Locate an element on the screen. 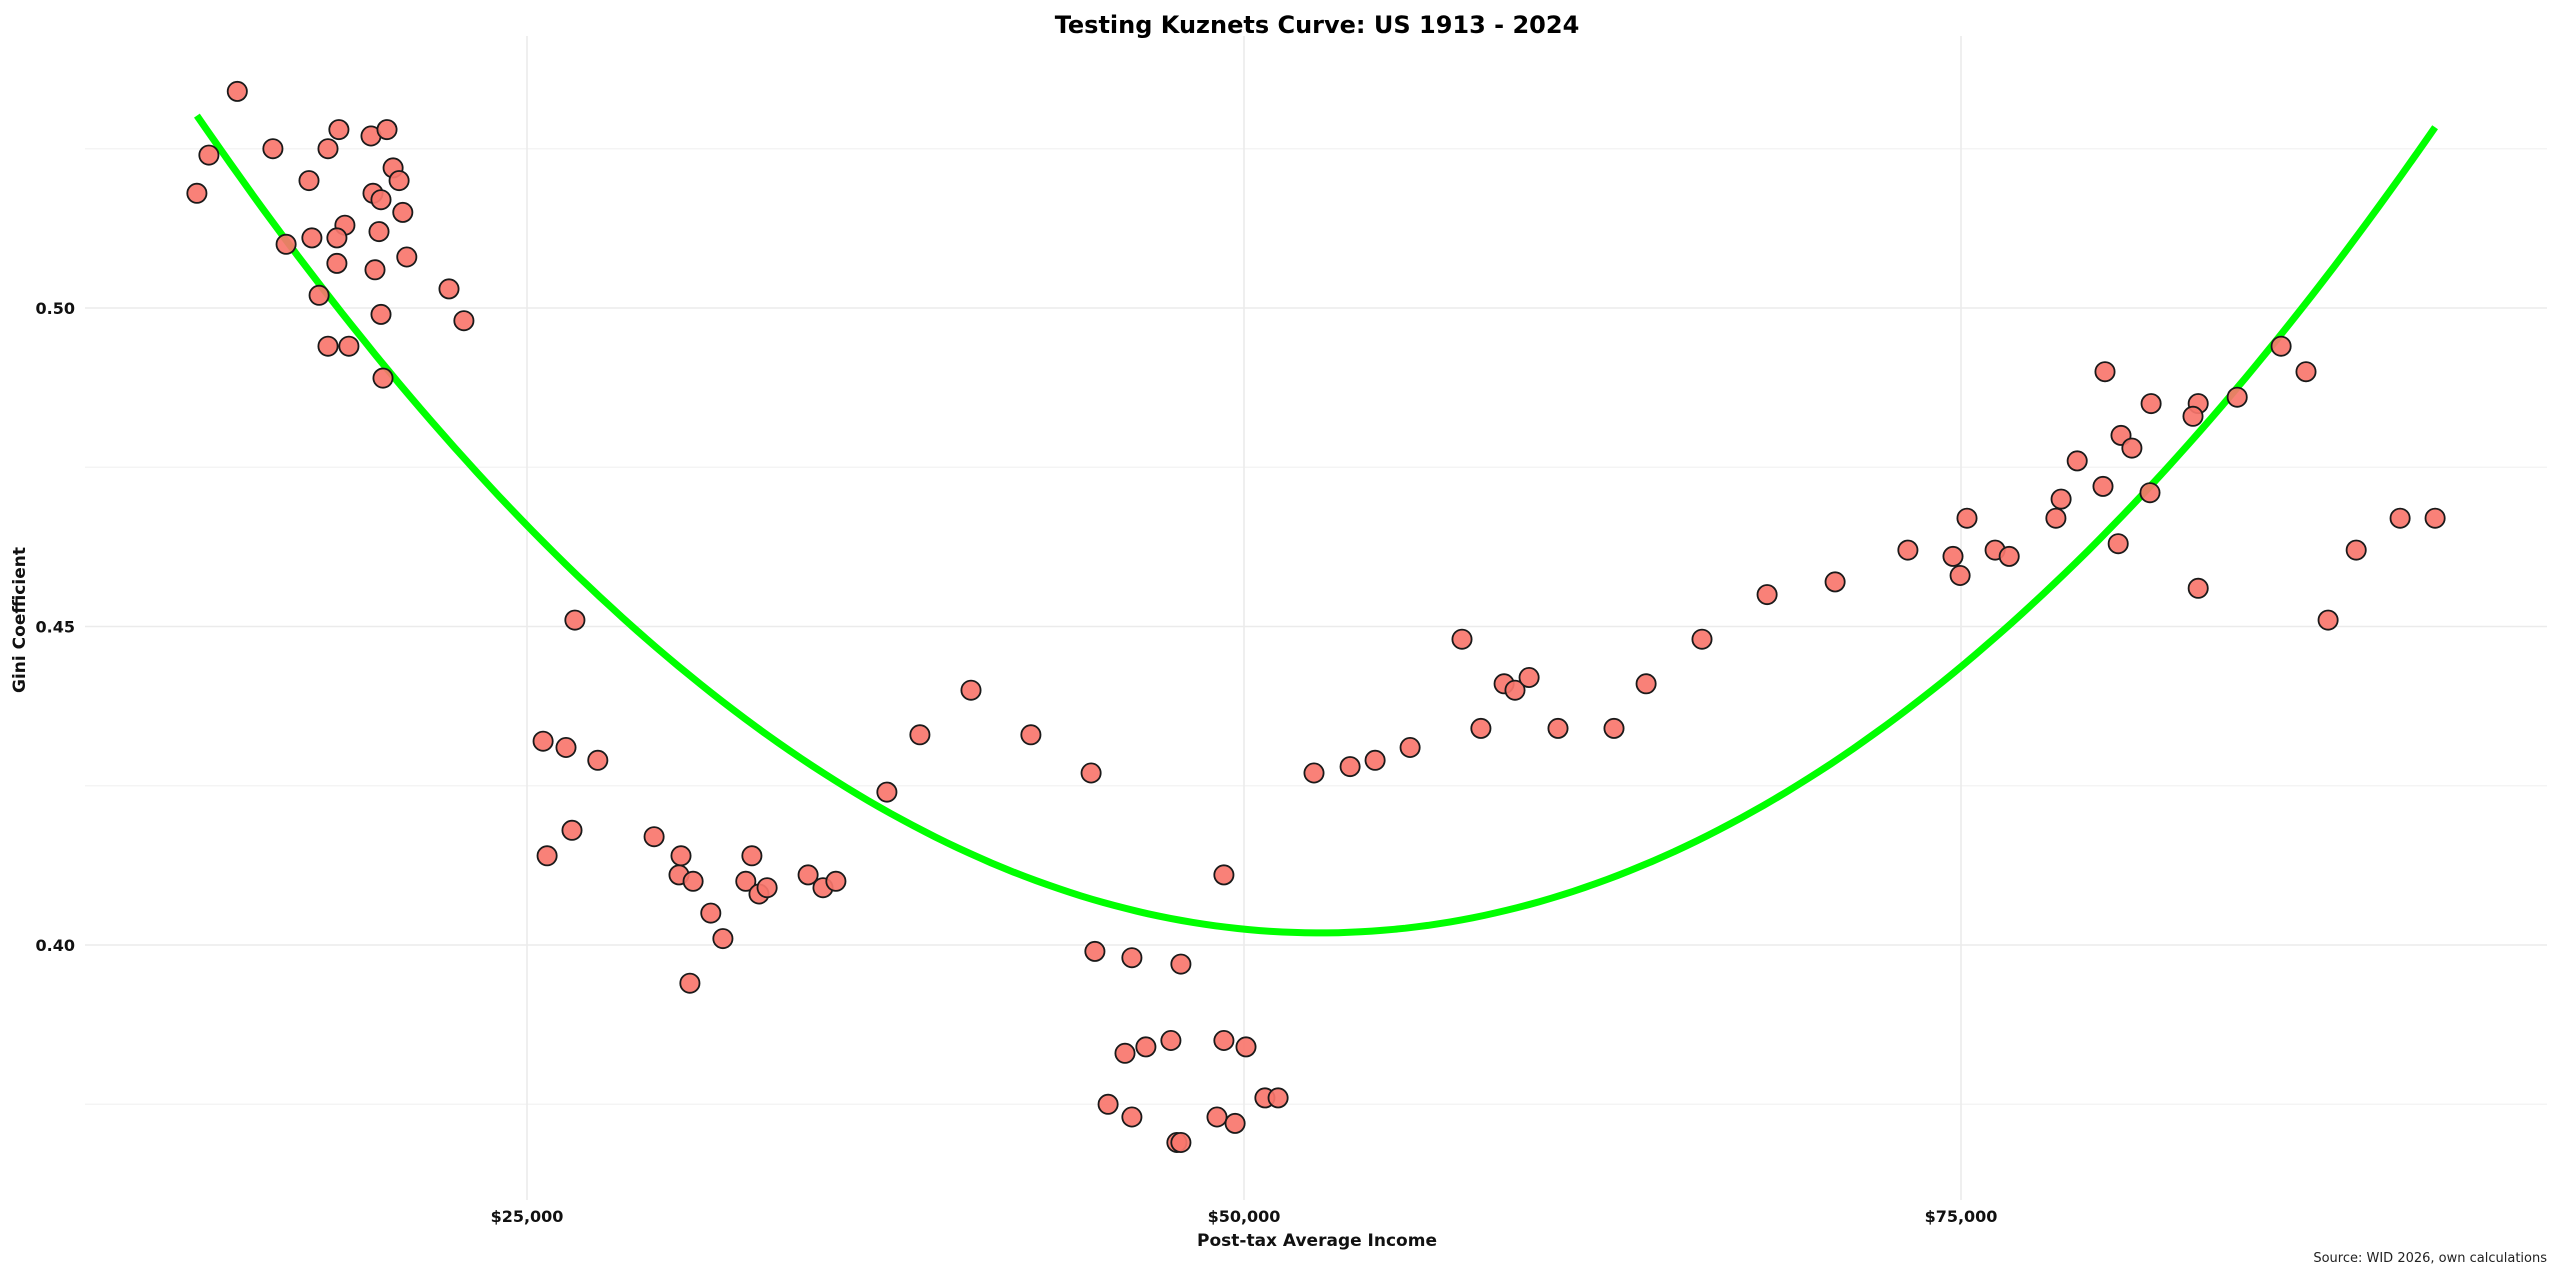  y-tick-label: 0.50 is located at coordinates (55, 308).